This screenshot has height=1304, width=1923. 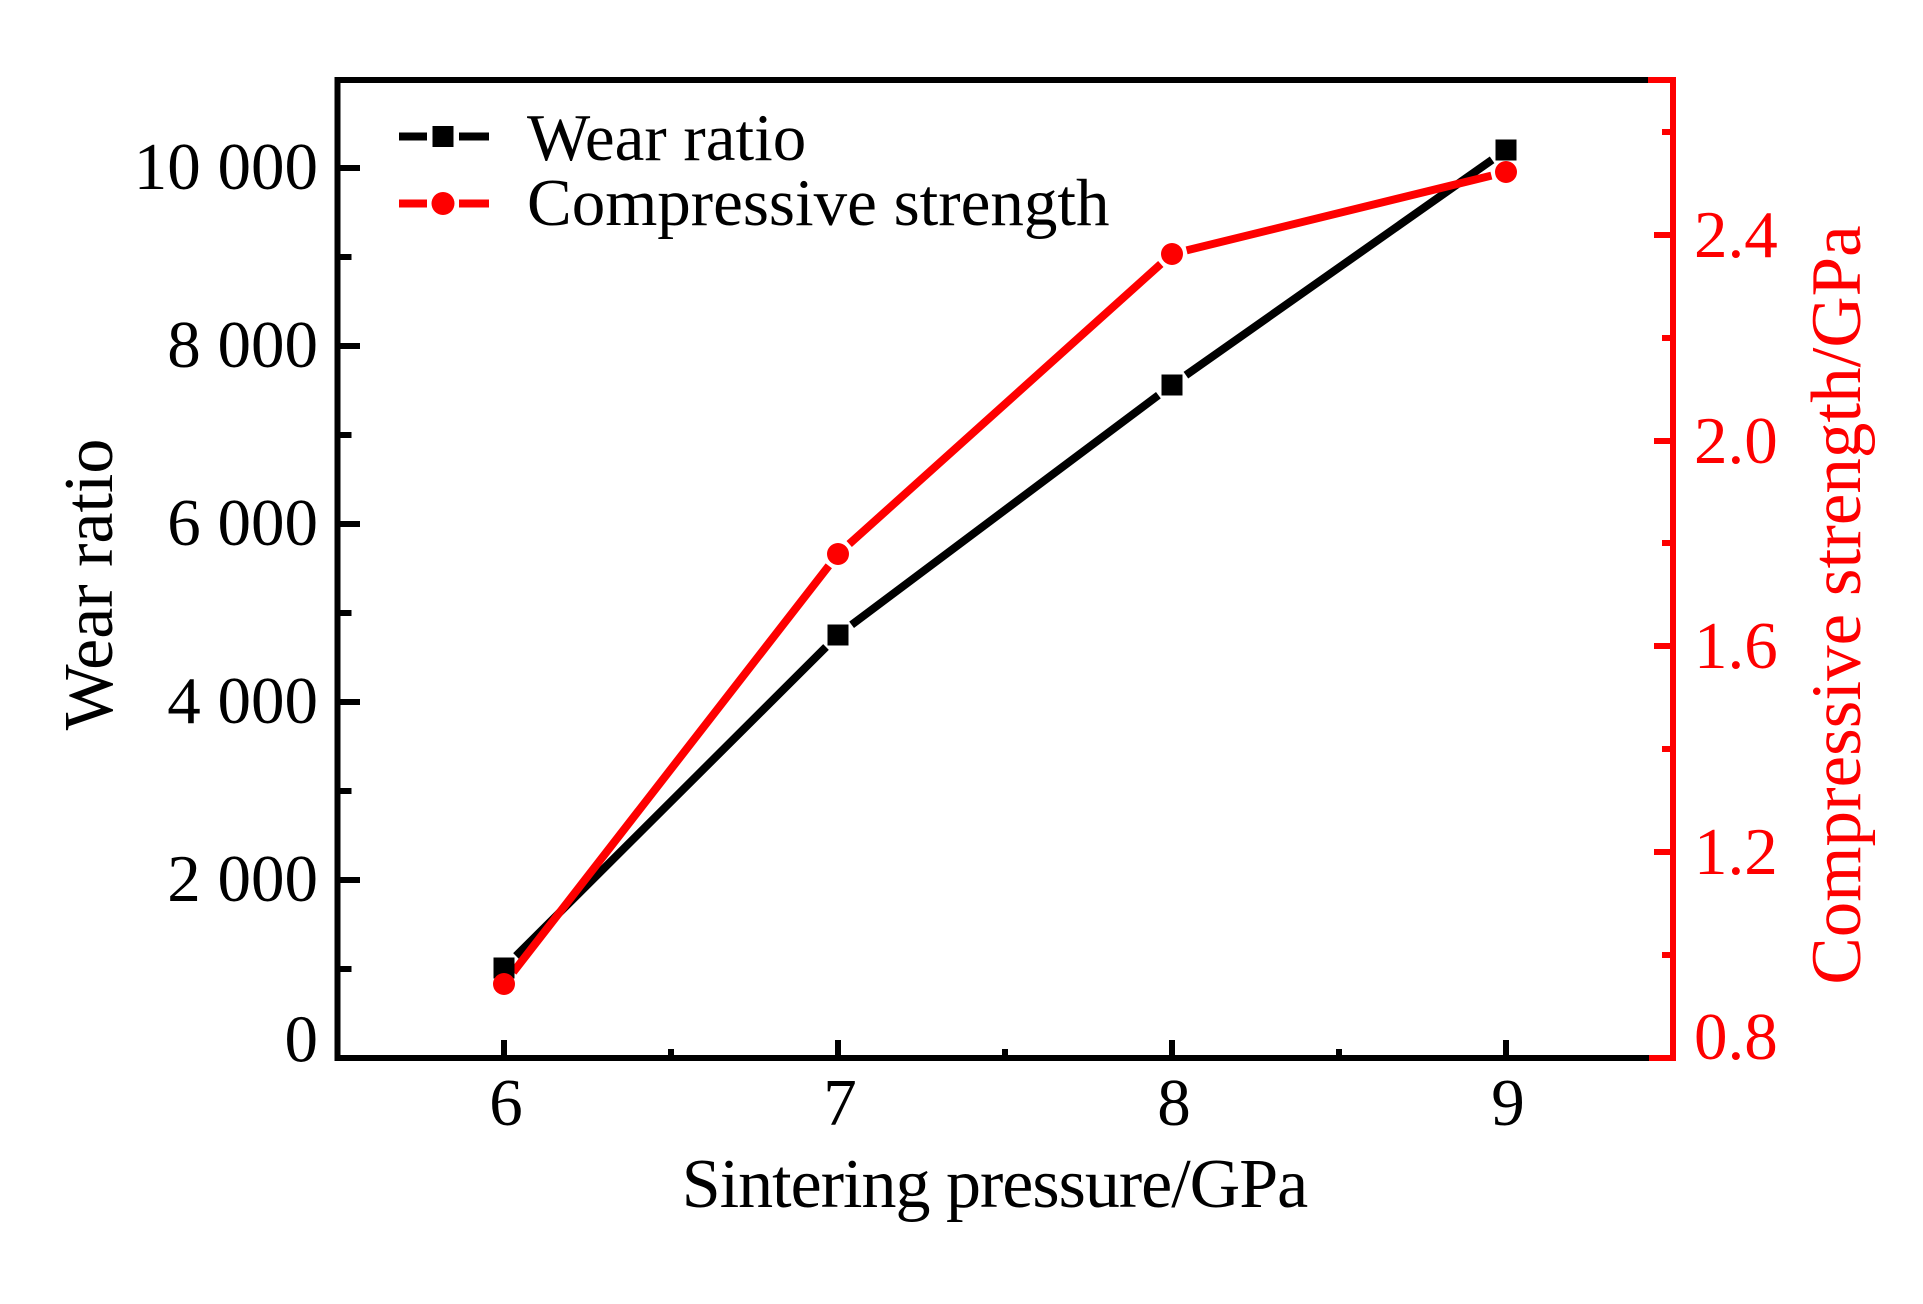 What do you see at coordinates (1736, 235) in the screenshot?
I see `svg-text: 2.4` at bounding box center [1736, 235].